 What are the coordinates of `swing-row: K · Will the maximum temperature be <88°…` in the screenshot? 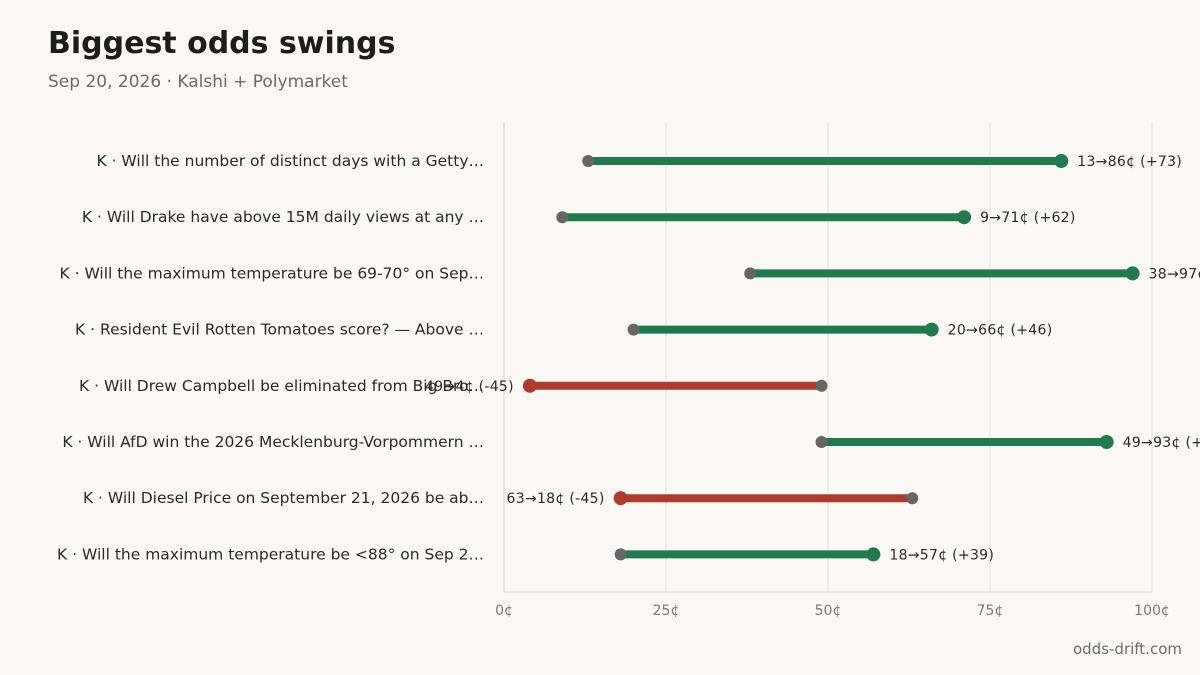 It's located at (525, 554).